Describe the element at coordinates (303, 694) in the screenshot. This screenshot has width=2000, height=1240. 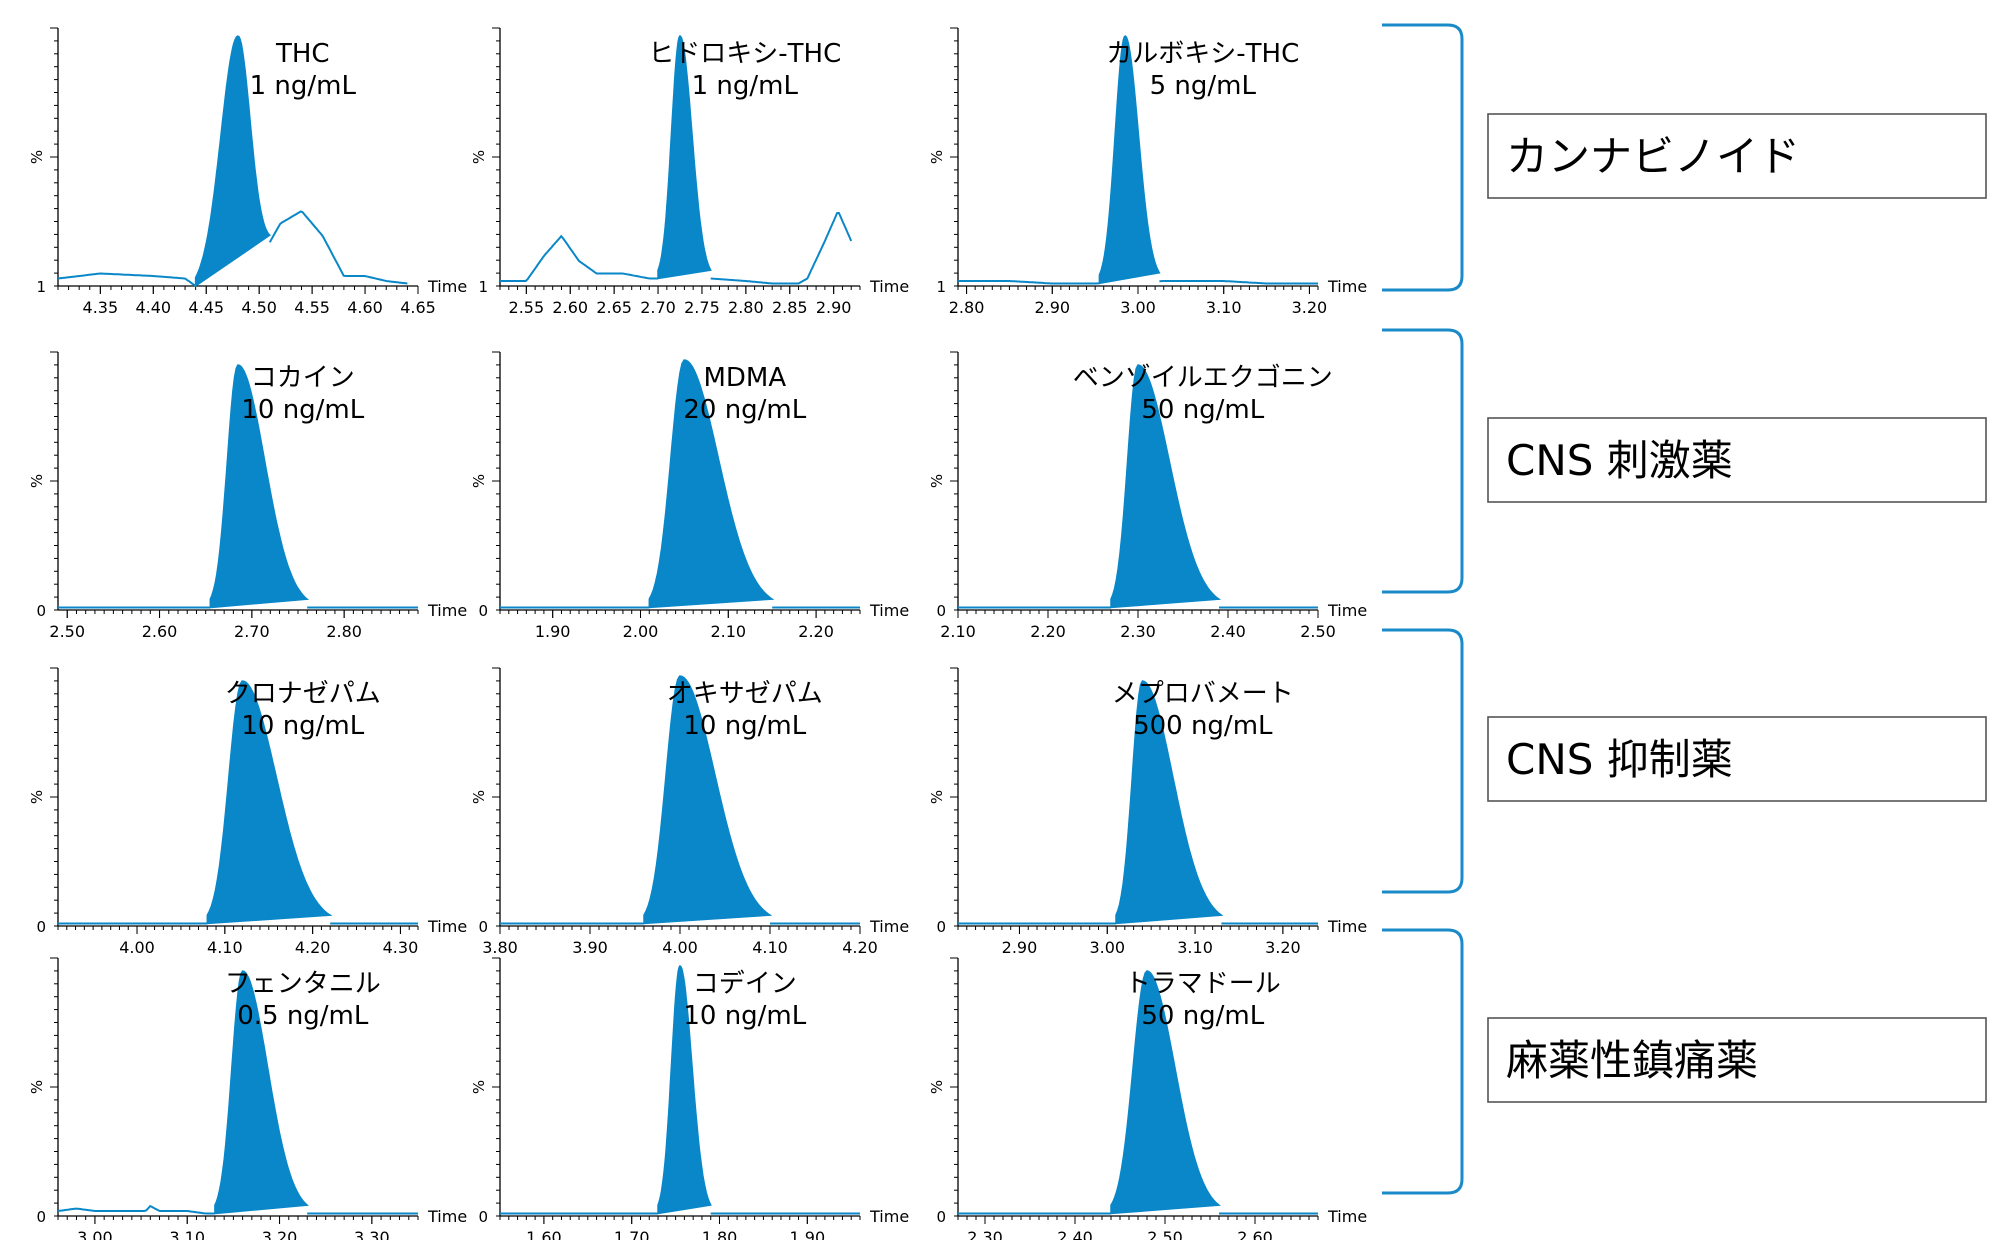
I see `compound-name: クロナゼパム` at that location.